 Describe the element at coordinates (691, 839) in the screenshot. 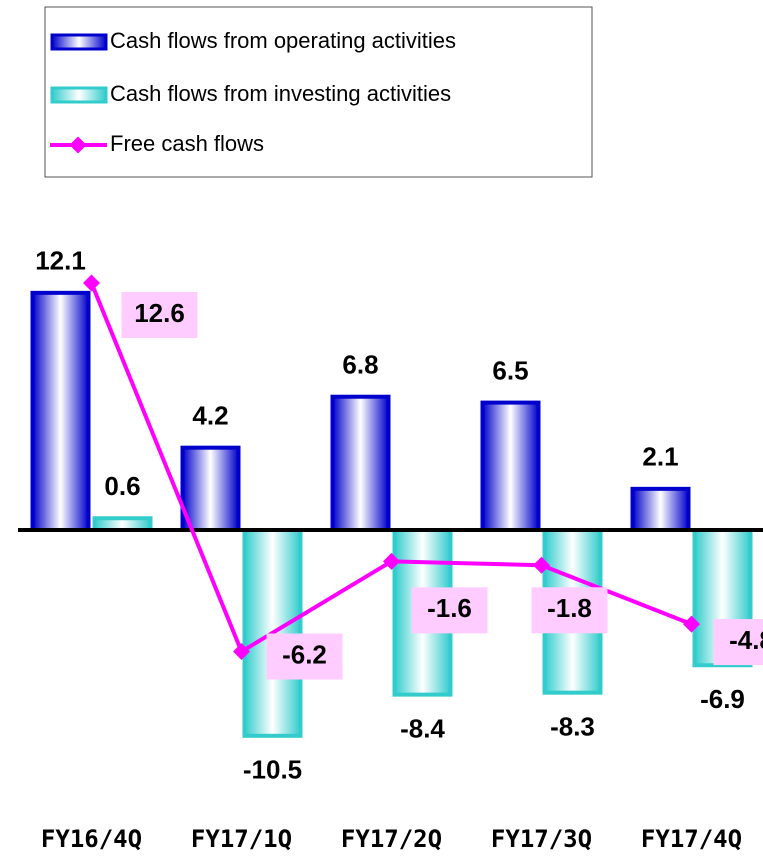

I see `x-tick-label: FY17/4Q` at that location.